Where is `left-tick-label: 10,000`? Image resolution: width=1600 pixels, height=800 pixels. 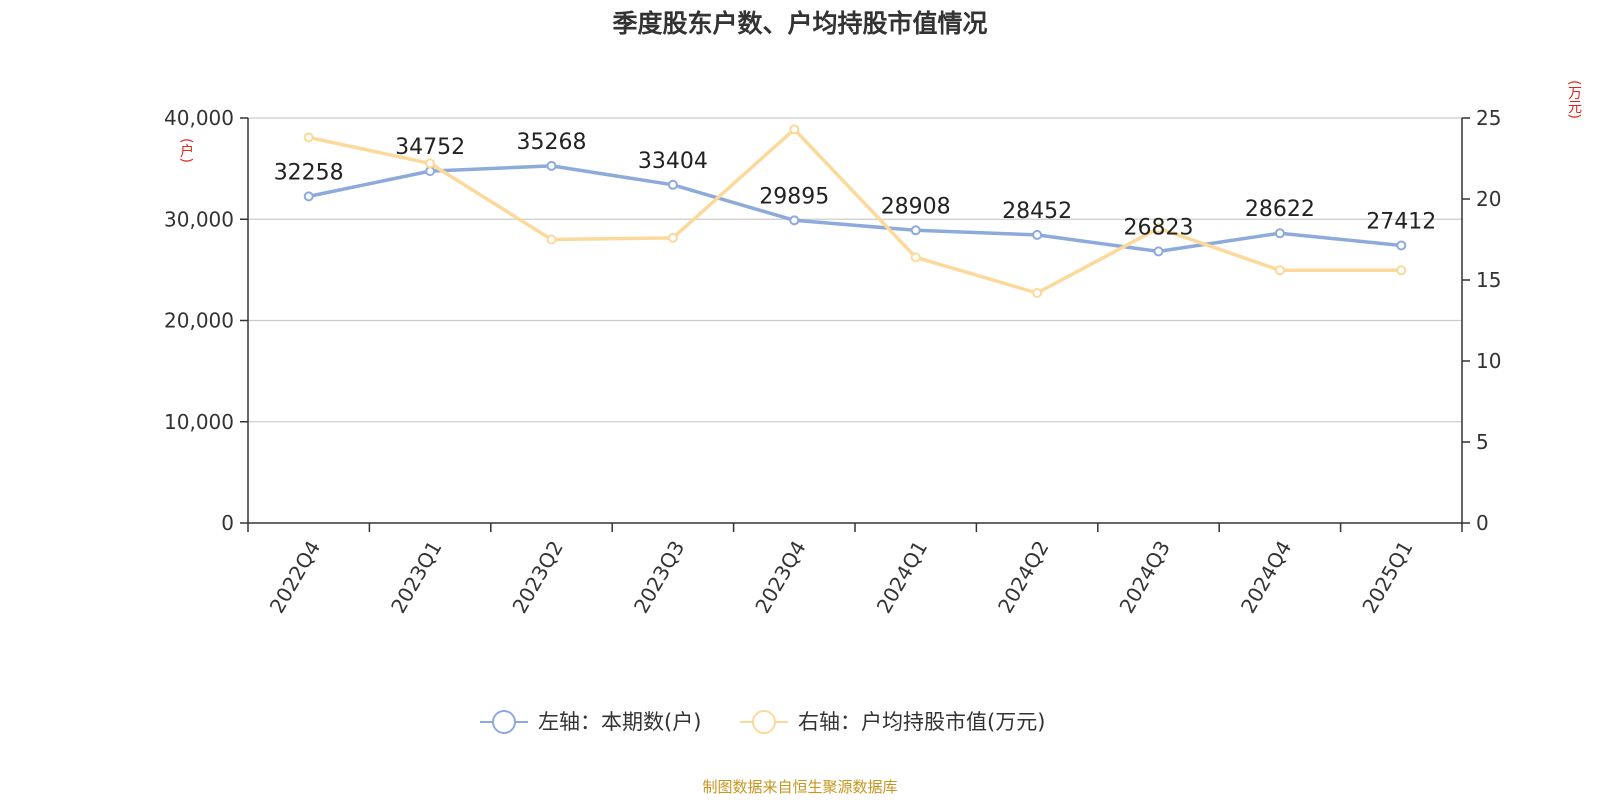 left-tick-label: 10,000 is located at coordinates (199, 422).